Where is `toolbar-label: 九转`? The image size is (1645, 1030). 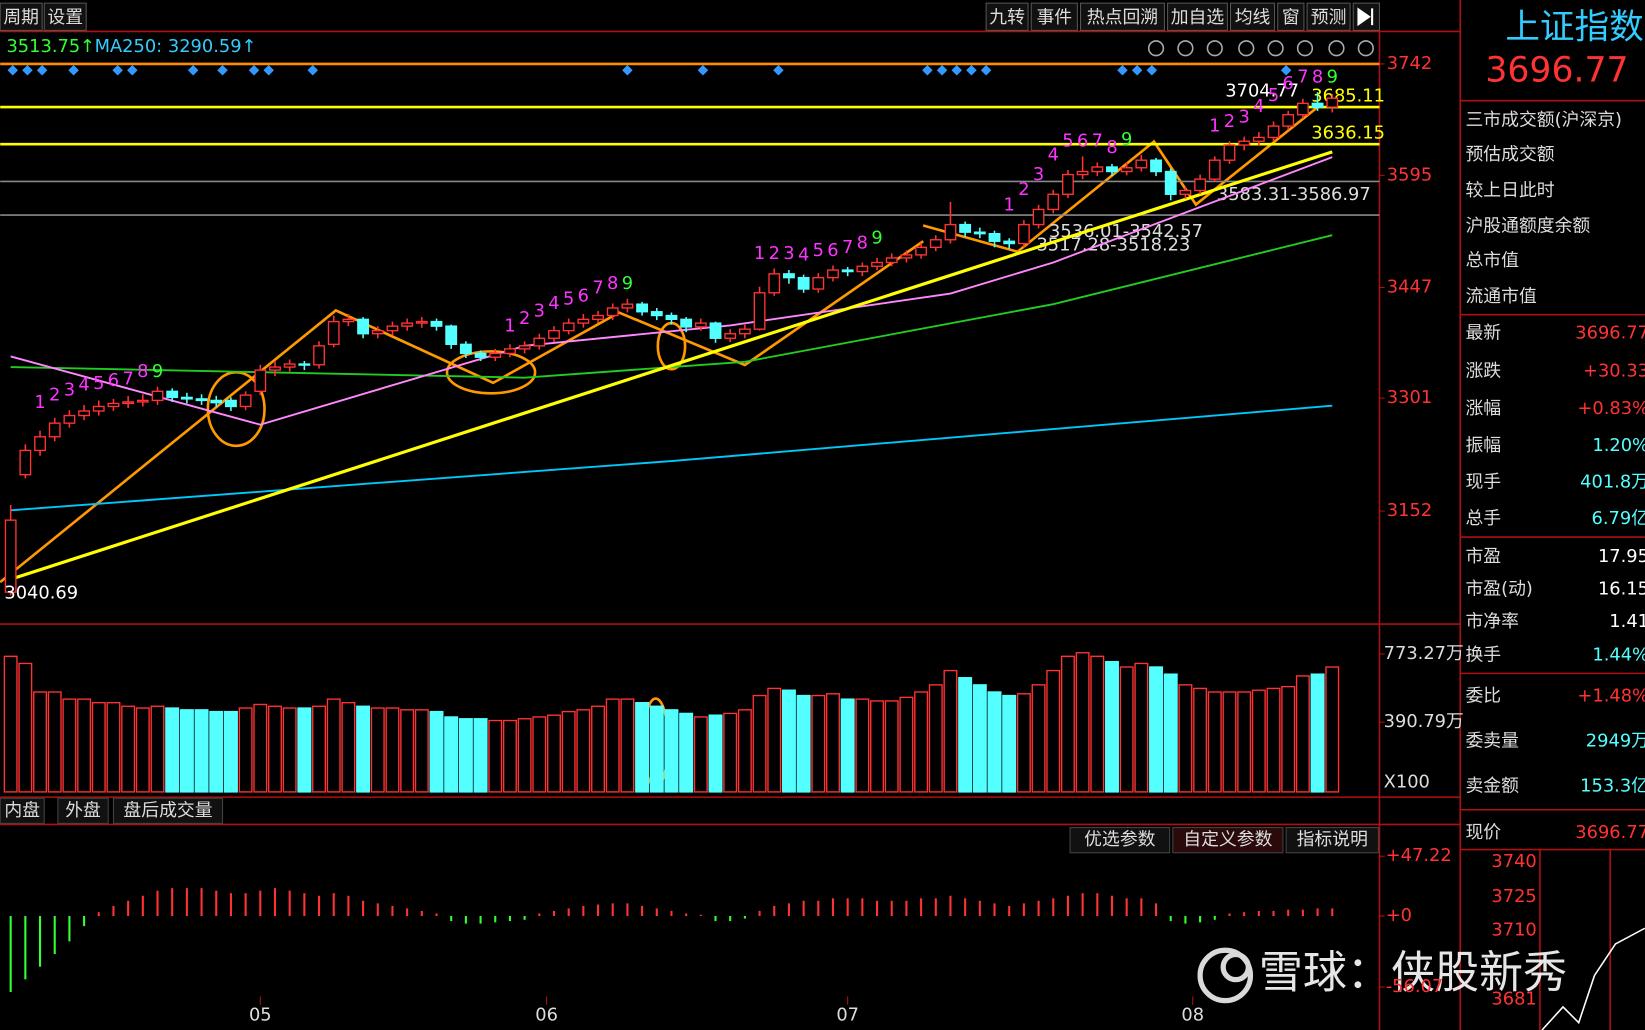
toolbar-label: 九转 is located at coordinates (1007, 17).